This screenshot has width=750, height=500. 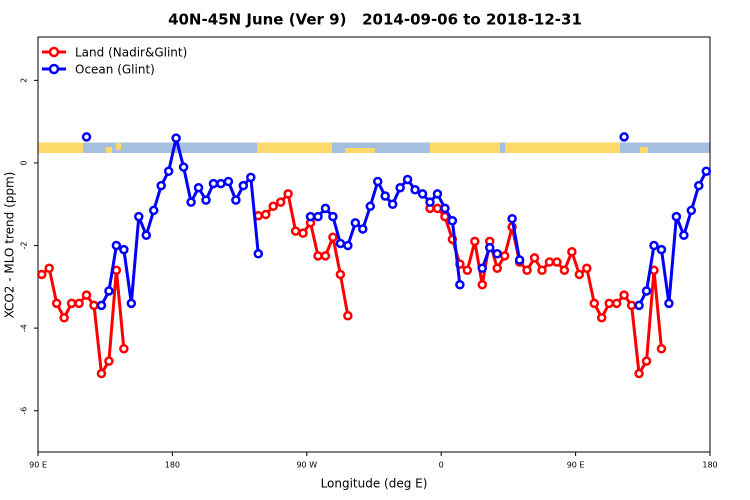 What do you see at coordinates (10, 245) in the screenshot?
I see `y-axis-label: XCO2 - MLO trend (ppm)` at bounding box center [10, 245].